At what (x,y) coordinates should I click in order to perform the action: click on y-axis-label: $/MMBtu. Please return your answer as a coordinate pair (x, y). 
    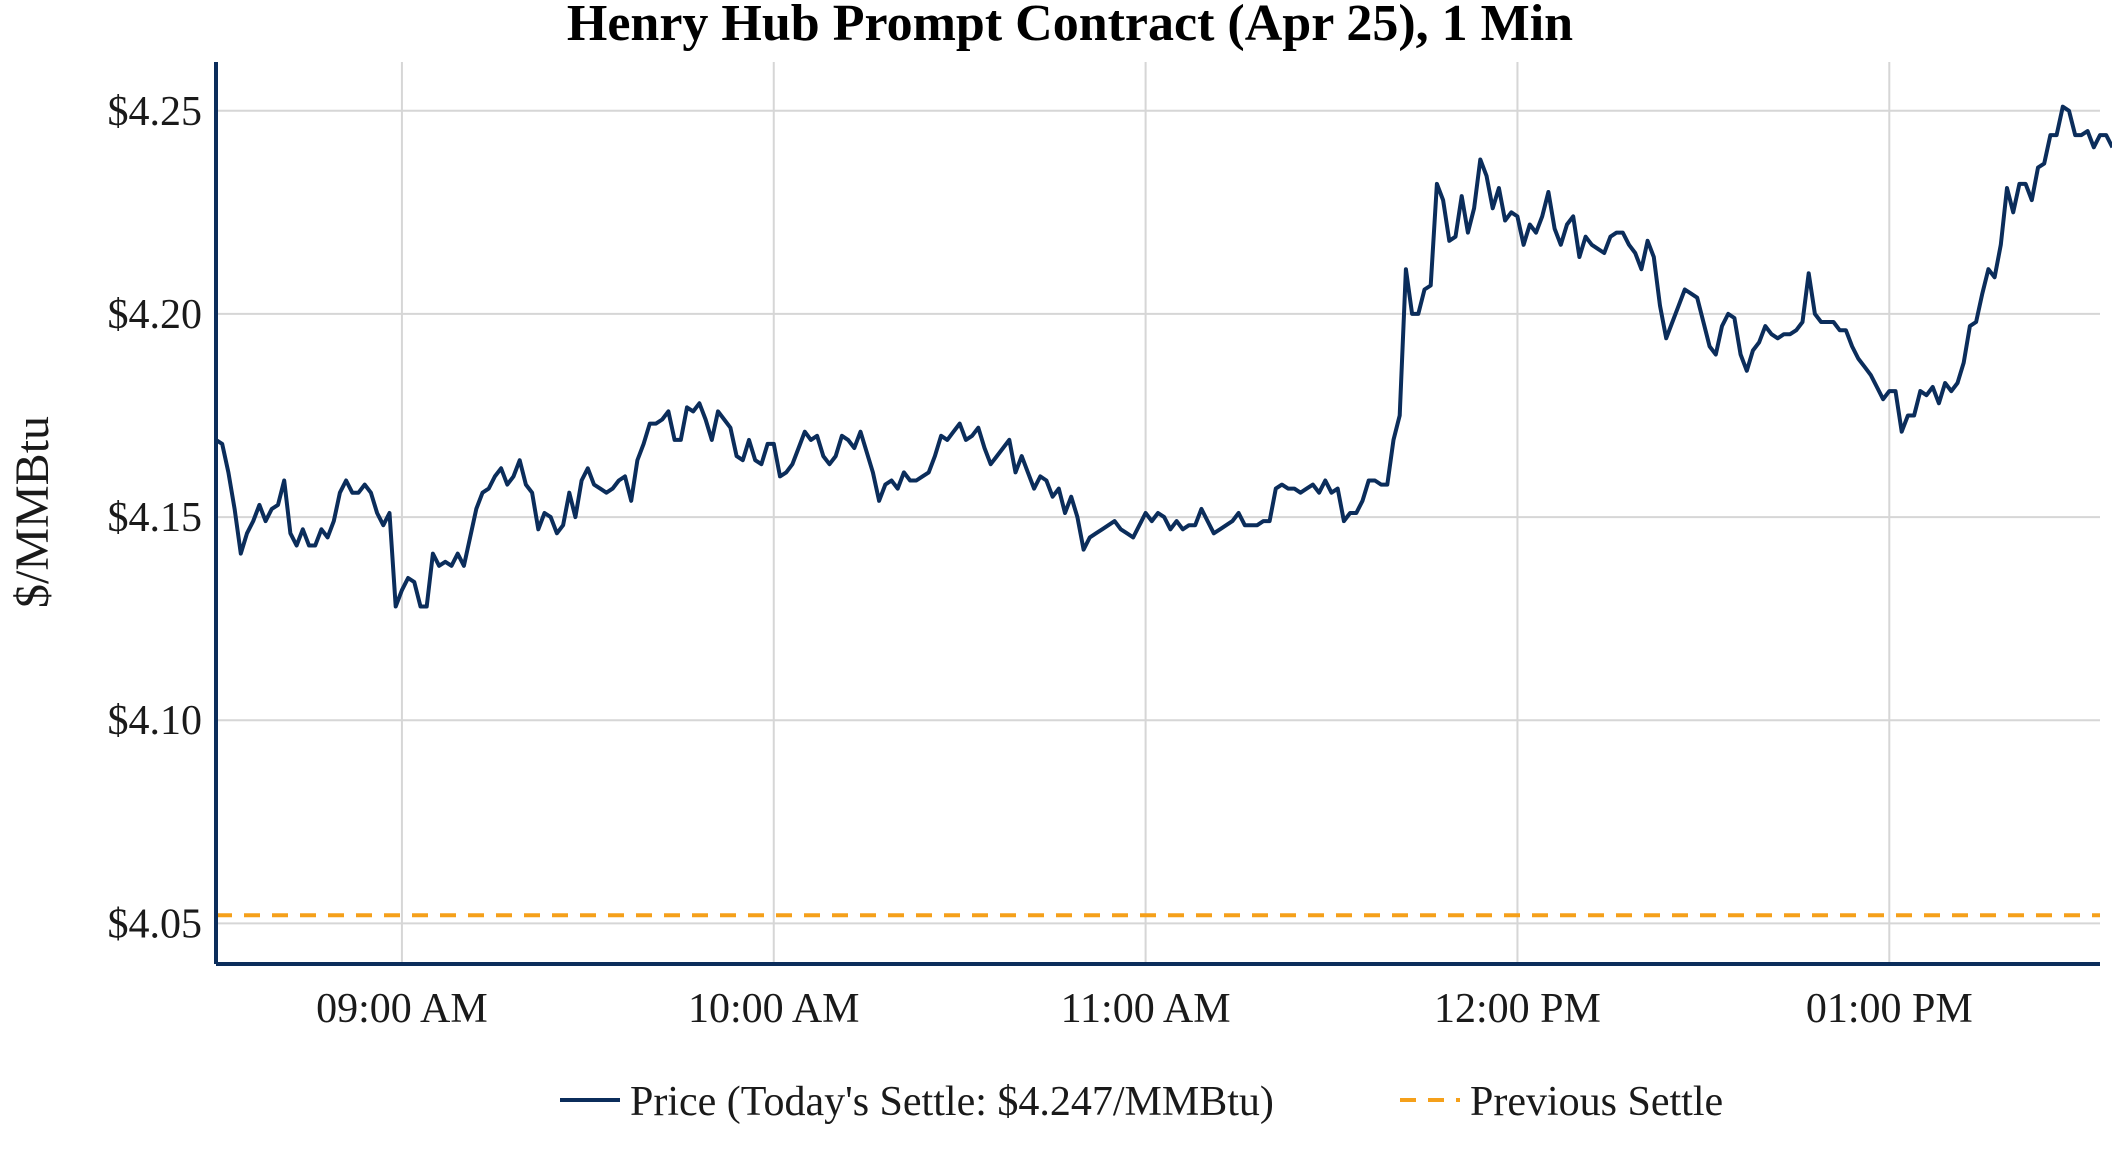
    Looking at the image, I should click on (32, 512).